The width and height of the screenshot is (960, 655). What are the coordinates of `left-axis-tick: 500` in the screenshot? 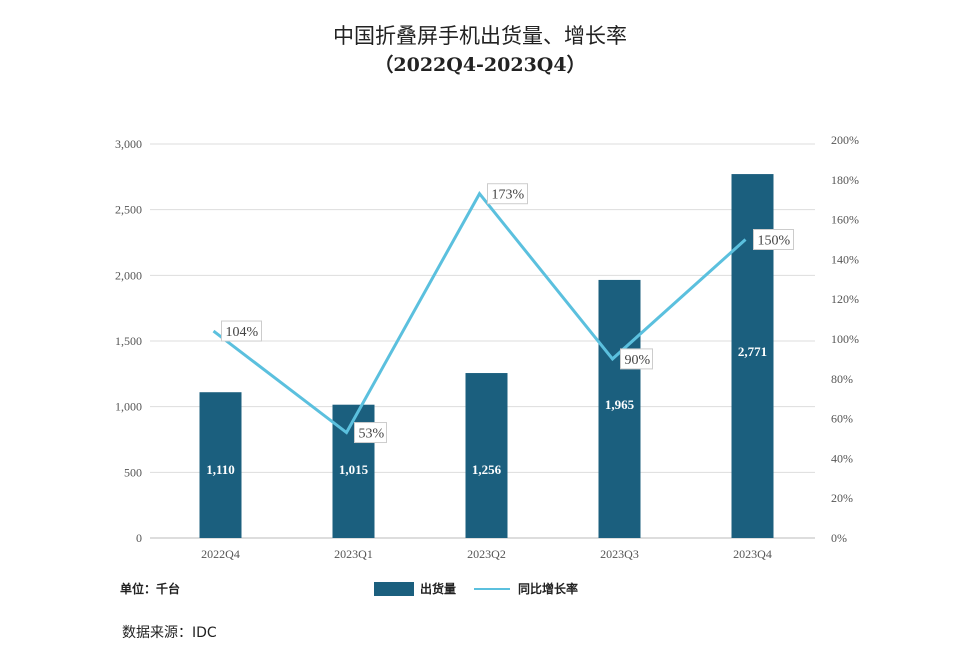 It's located at (133, 472).